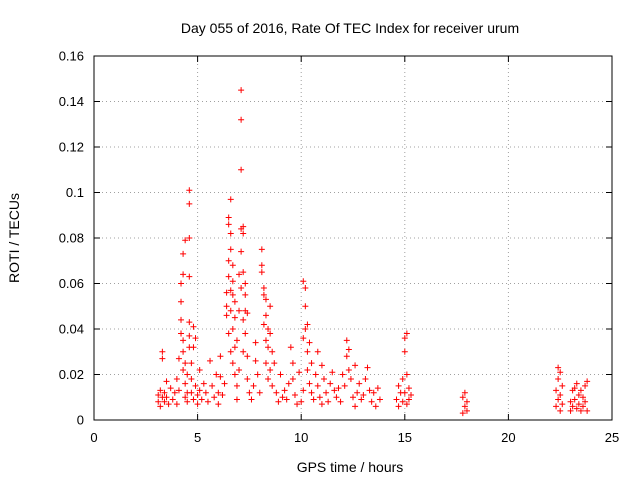 The height and width of the screenshot is (480, 640). What do you see at coordinates (80, 420) in the screenshot?
I see `y-tick-label: 0` at bounding box center [80, 420].